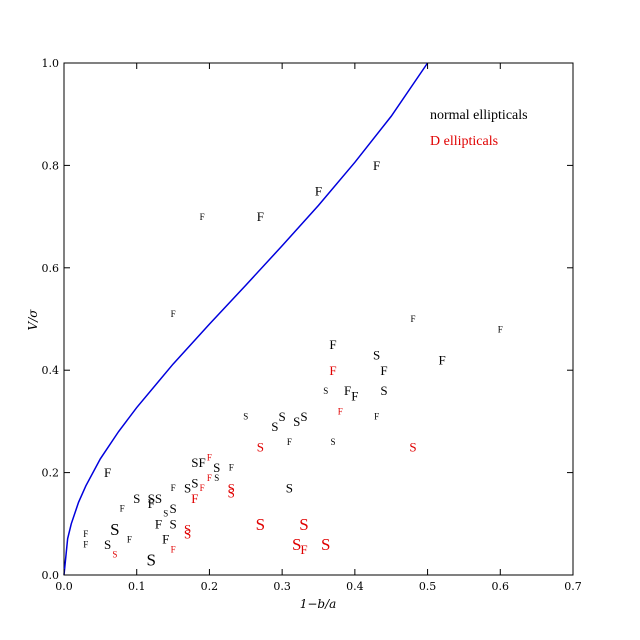 This screenshot has width=640, height=640. Describe the element at coordinates (33, 320) in the screenshot. I see `y-axis-label: V/σ` at that location.